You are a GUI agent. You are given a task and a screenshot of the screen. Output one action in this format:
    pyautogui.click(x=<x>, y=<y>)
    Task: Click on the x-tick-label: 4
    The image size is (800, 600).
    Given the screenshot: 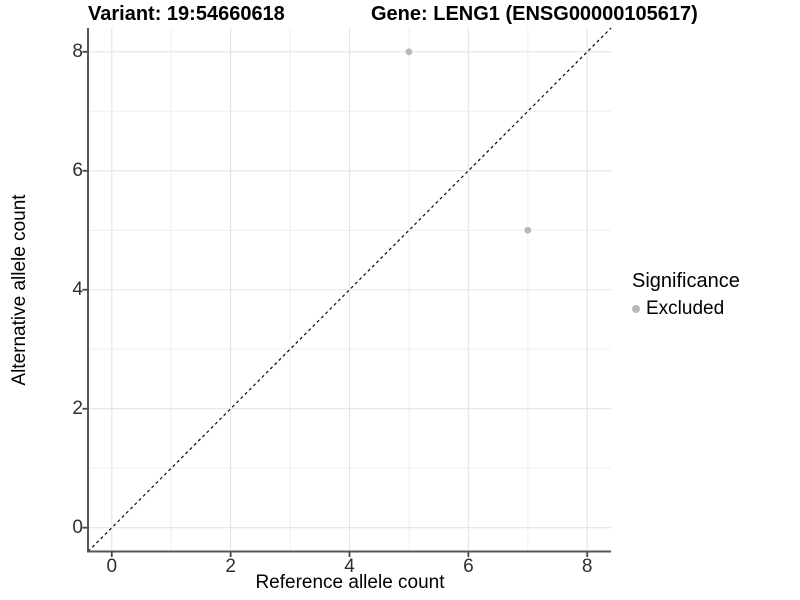 What is the action you would take?
    pyautogui.click(x=349, y=566)
    